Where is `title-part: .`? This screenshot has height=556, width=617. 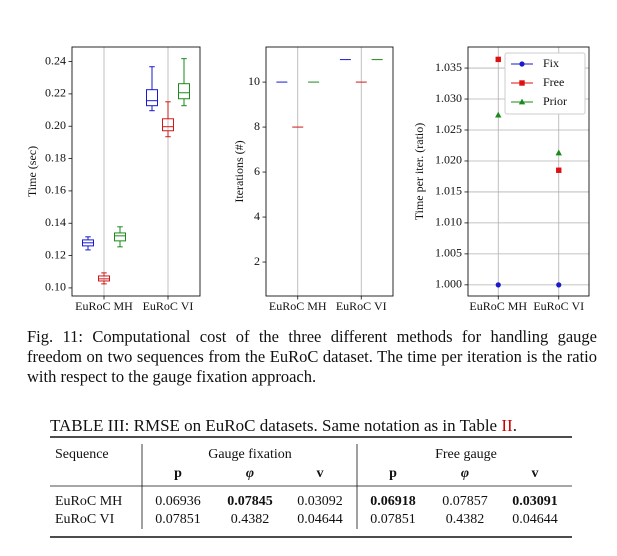
title-part: . is located at coordinates (515, 425).